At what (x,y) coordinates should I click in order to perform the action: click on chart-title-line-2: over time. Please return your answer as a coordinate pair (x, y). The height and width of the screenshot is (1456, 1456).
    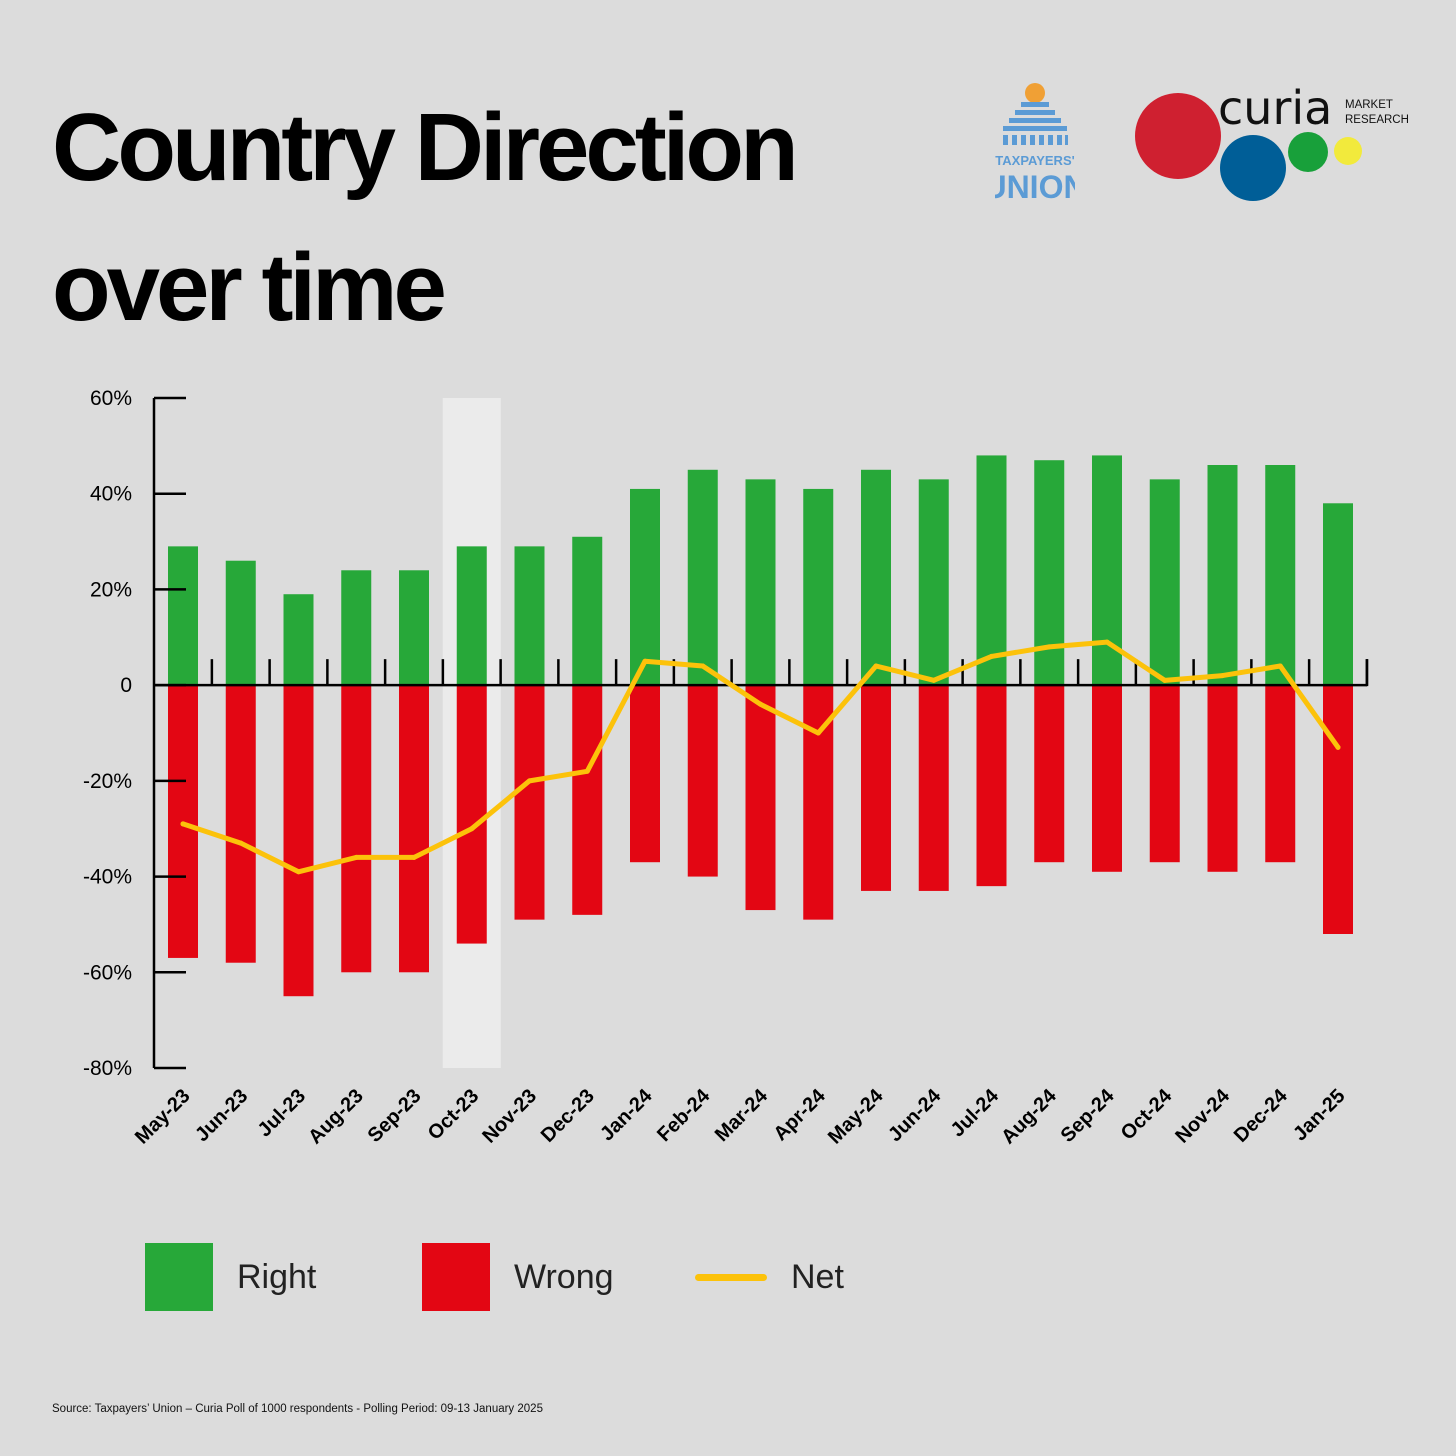
    Looking at the image, I should click on (249, 287).